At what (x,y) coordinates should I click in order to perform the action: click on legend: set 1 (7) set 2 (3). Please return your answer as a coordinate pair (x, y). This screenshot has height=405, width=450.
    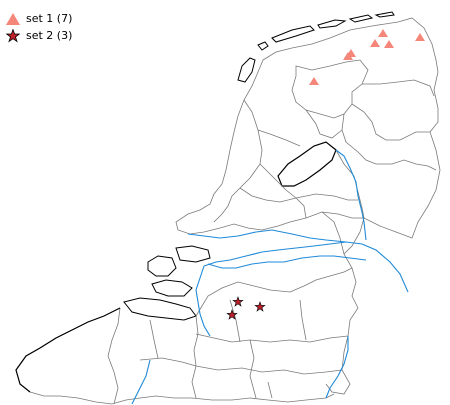
    Looking at the image, I should click on (39, 27).